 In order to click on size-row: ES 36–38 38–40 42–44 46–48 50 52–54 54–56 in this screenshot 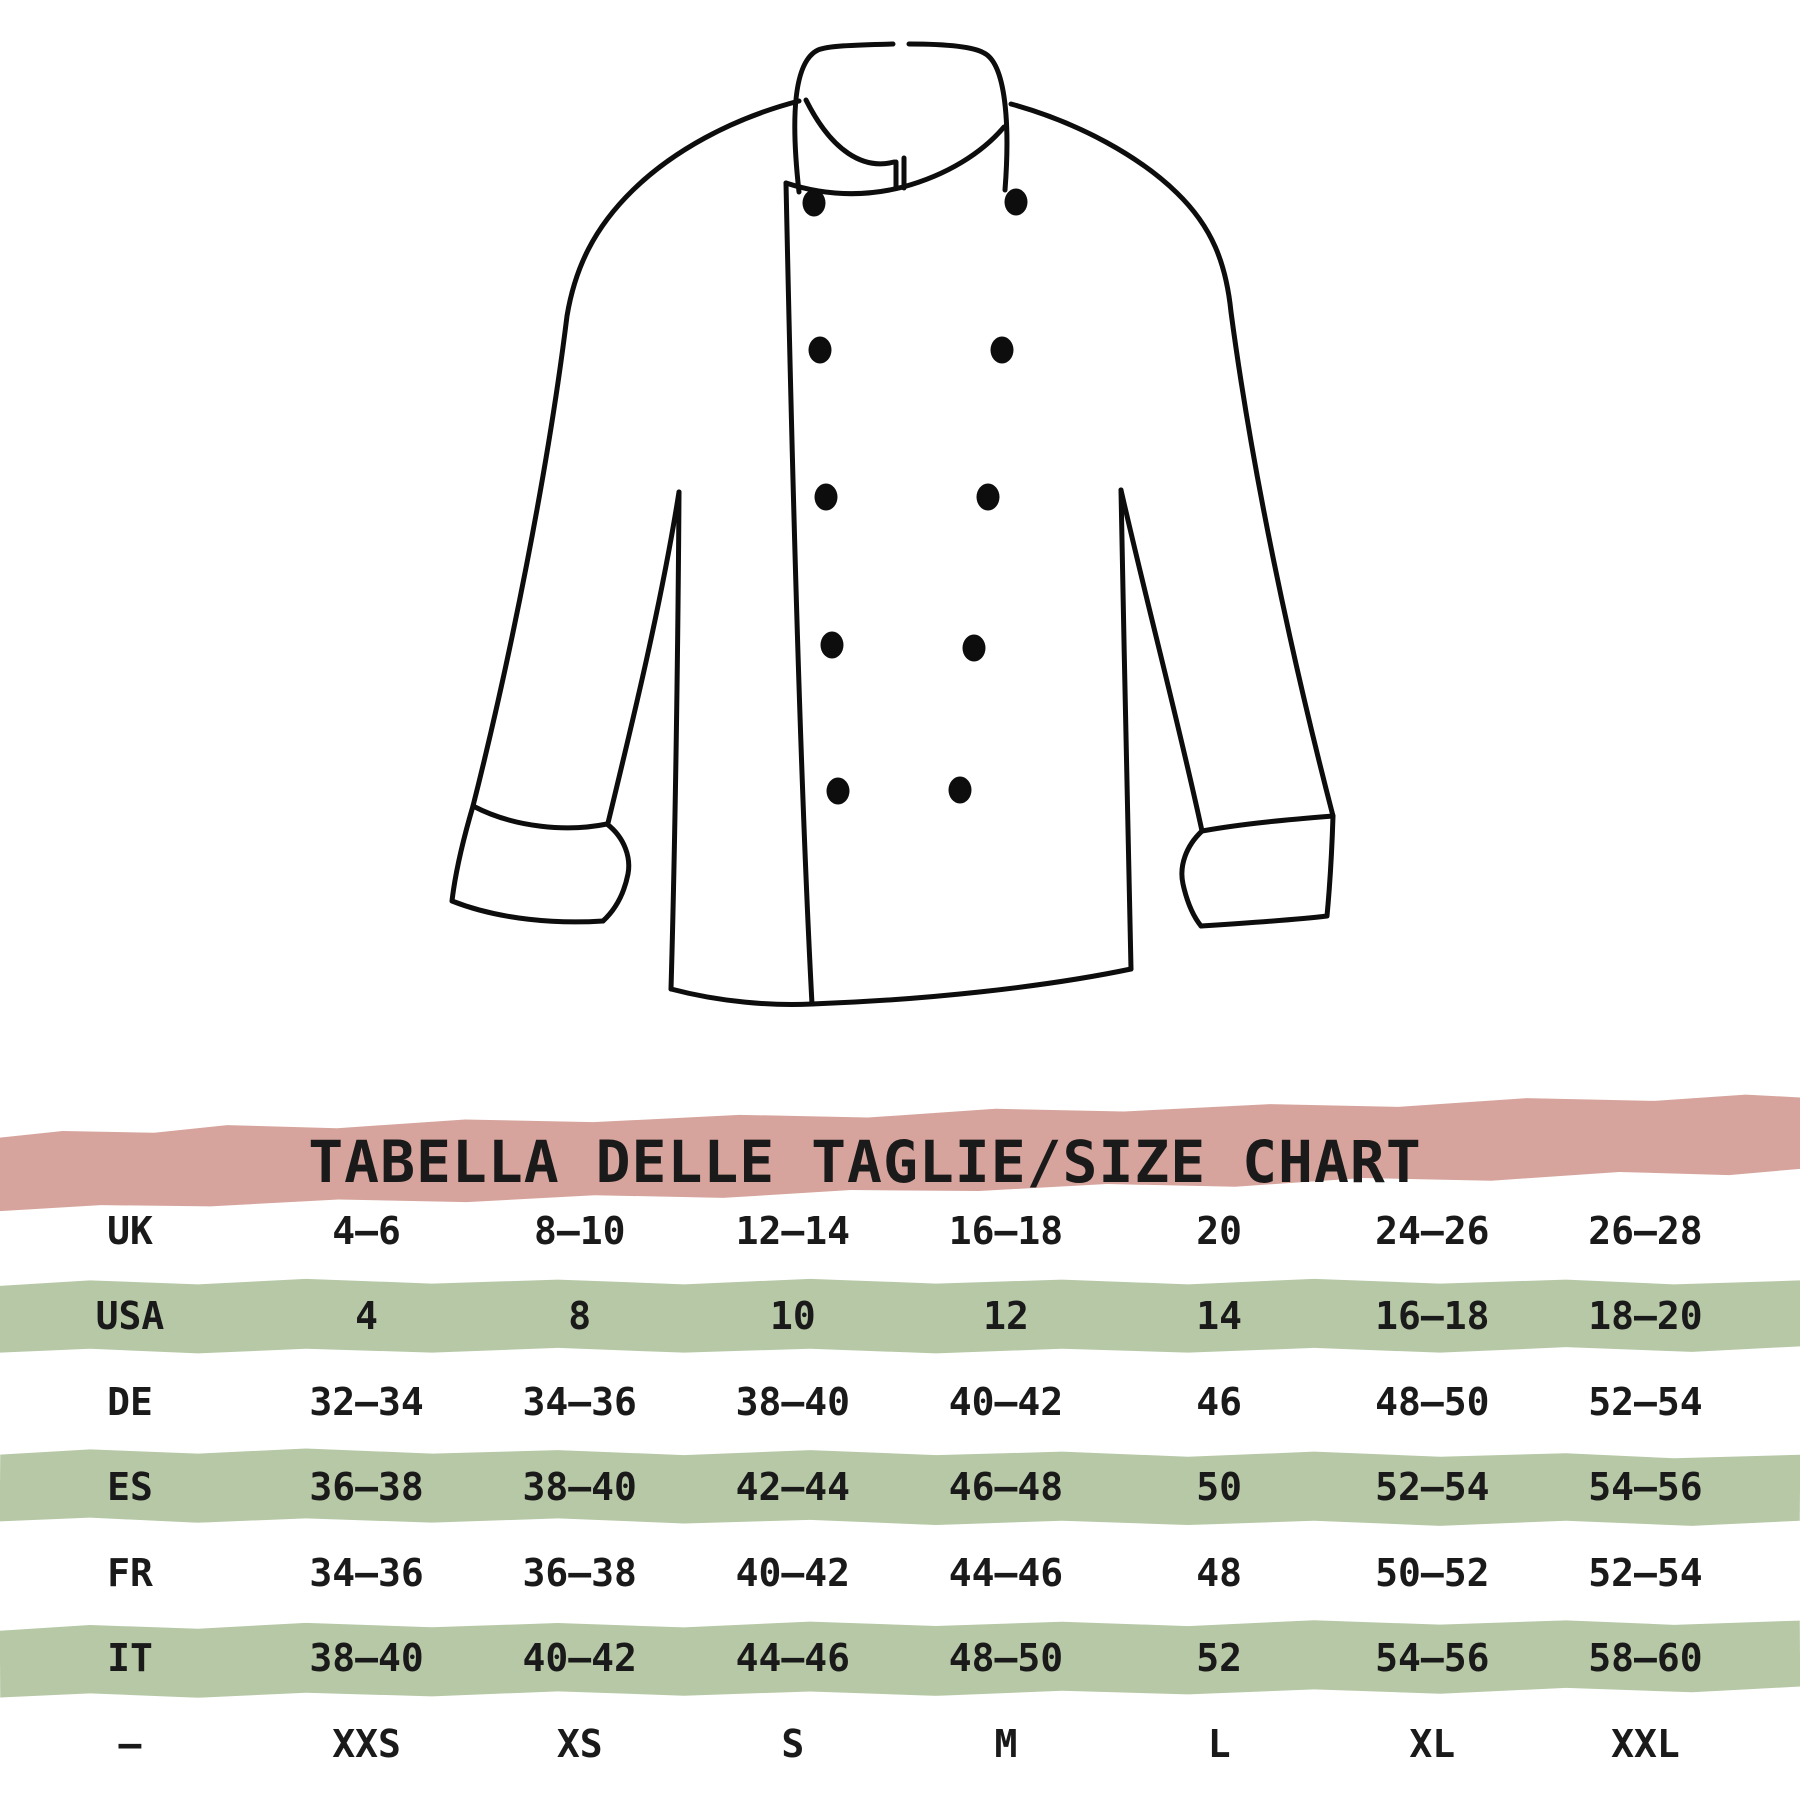, I will do `click(900, 1488)`.